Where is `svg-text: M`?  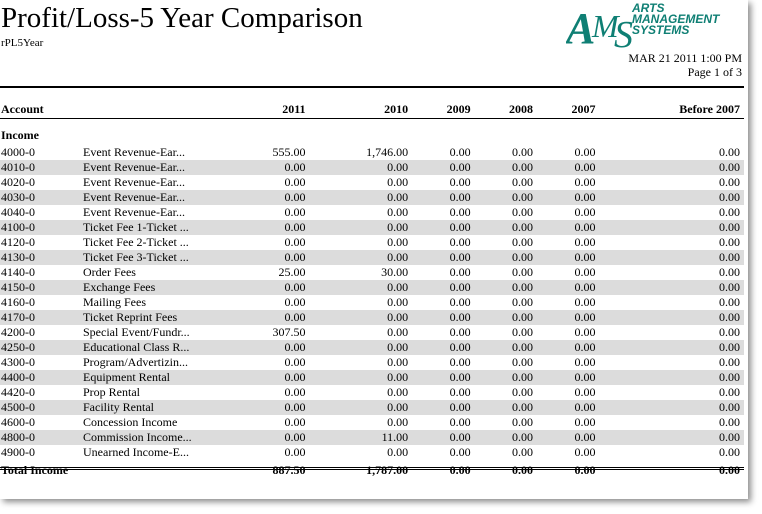
svg-text: M is located at coordinates (606, 26).